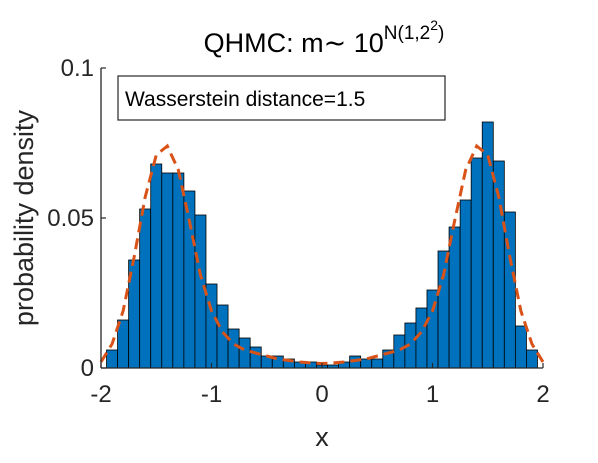  I want to click on y-tick-label: 0.1, so click(77, 68).